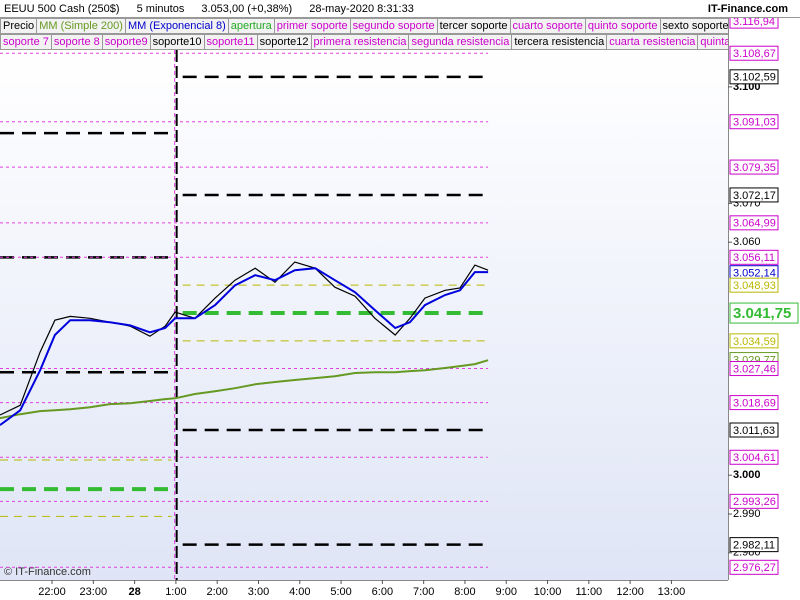  Describe the element at coordinates (423, 592) in the screenshot. I see `x-tick-label: 7:00` at that location.